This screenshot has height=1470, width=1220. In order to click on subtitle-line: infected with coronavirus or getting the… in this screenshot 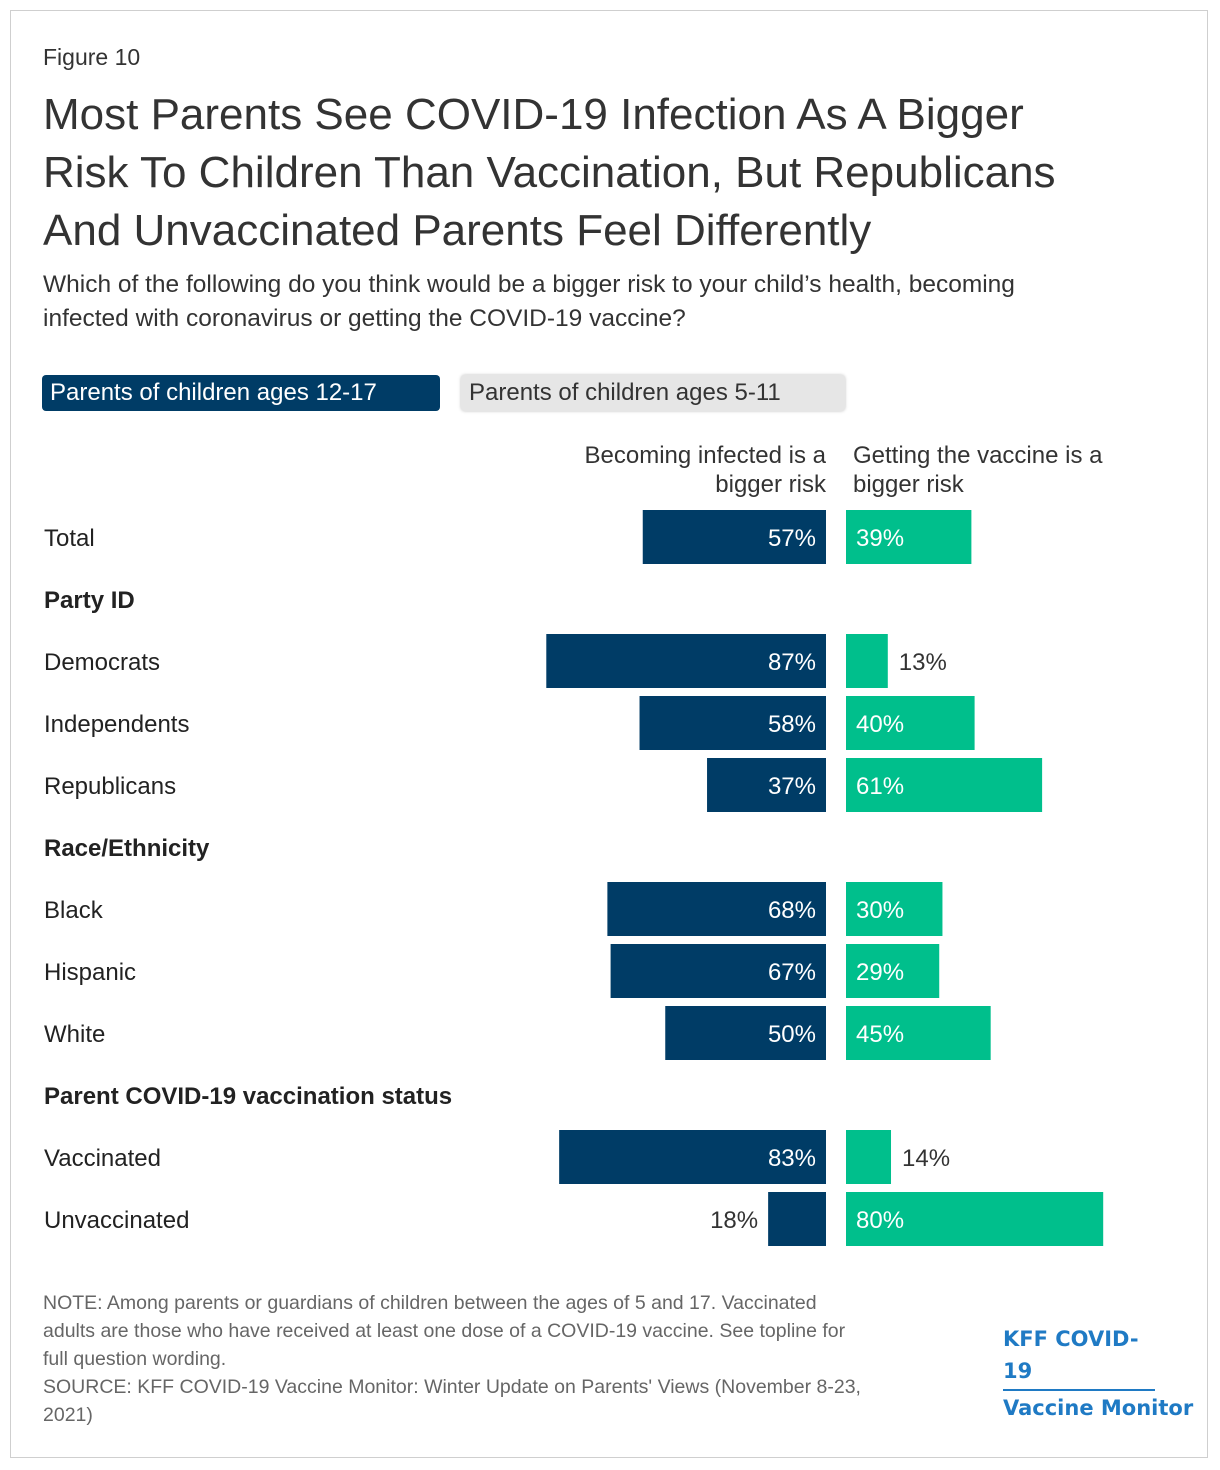, I will do `click(364, 318)`.